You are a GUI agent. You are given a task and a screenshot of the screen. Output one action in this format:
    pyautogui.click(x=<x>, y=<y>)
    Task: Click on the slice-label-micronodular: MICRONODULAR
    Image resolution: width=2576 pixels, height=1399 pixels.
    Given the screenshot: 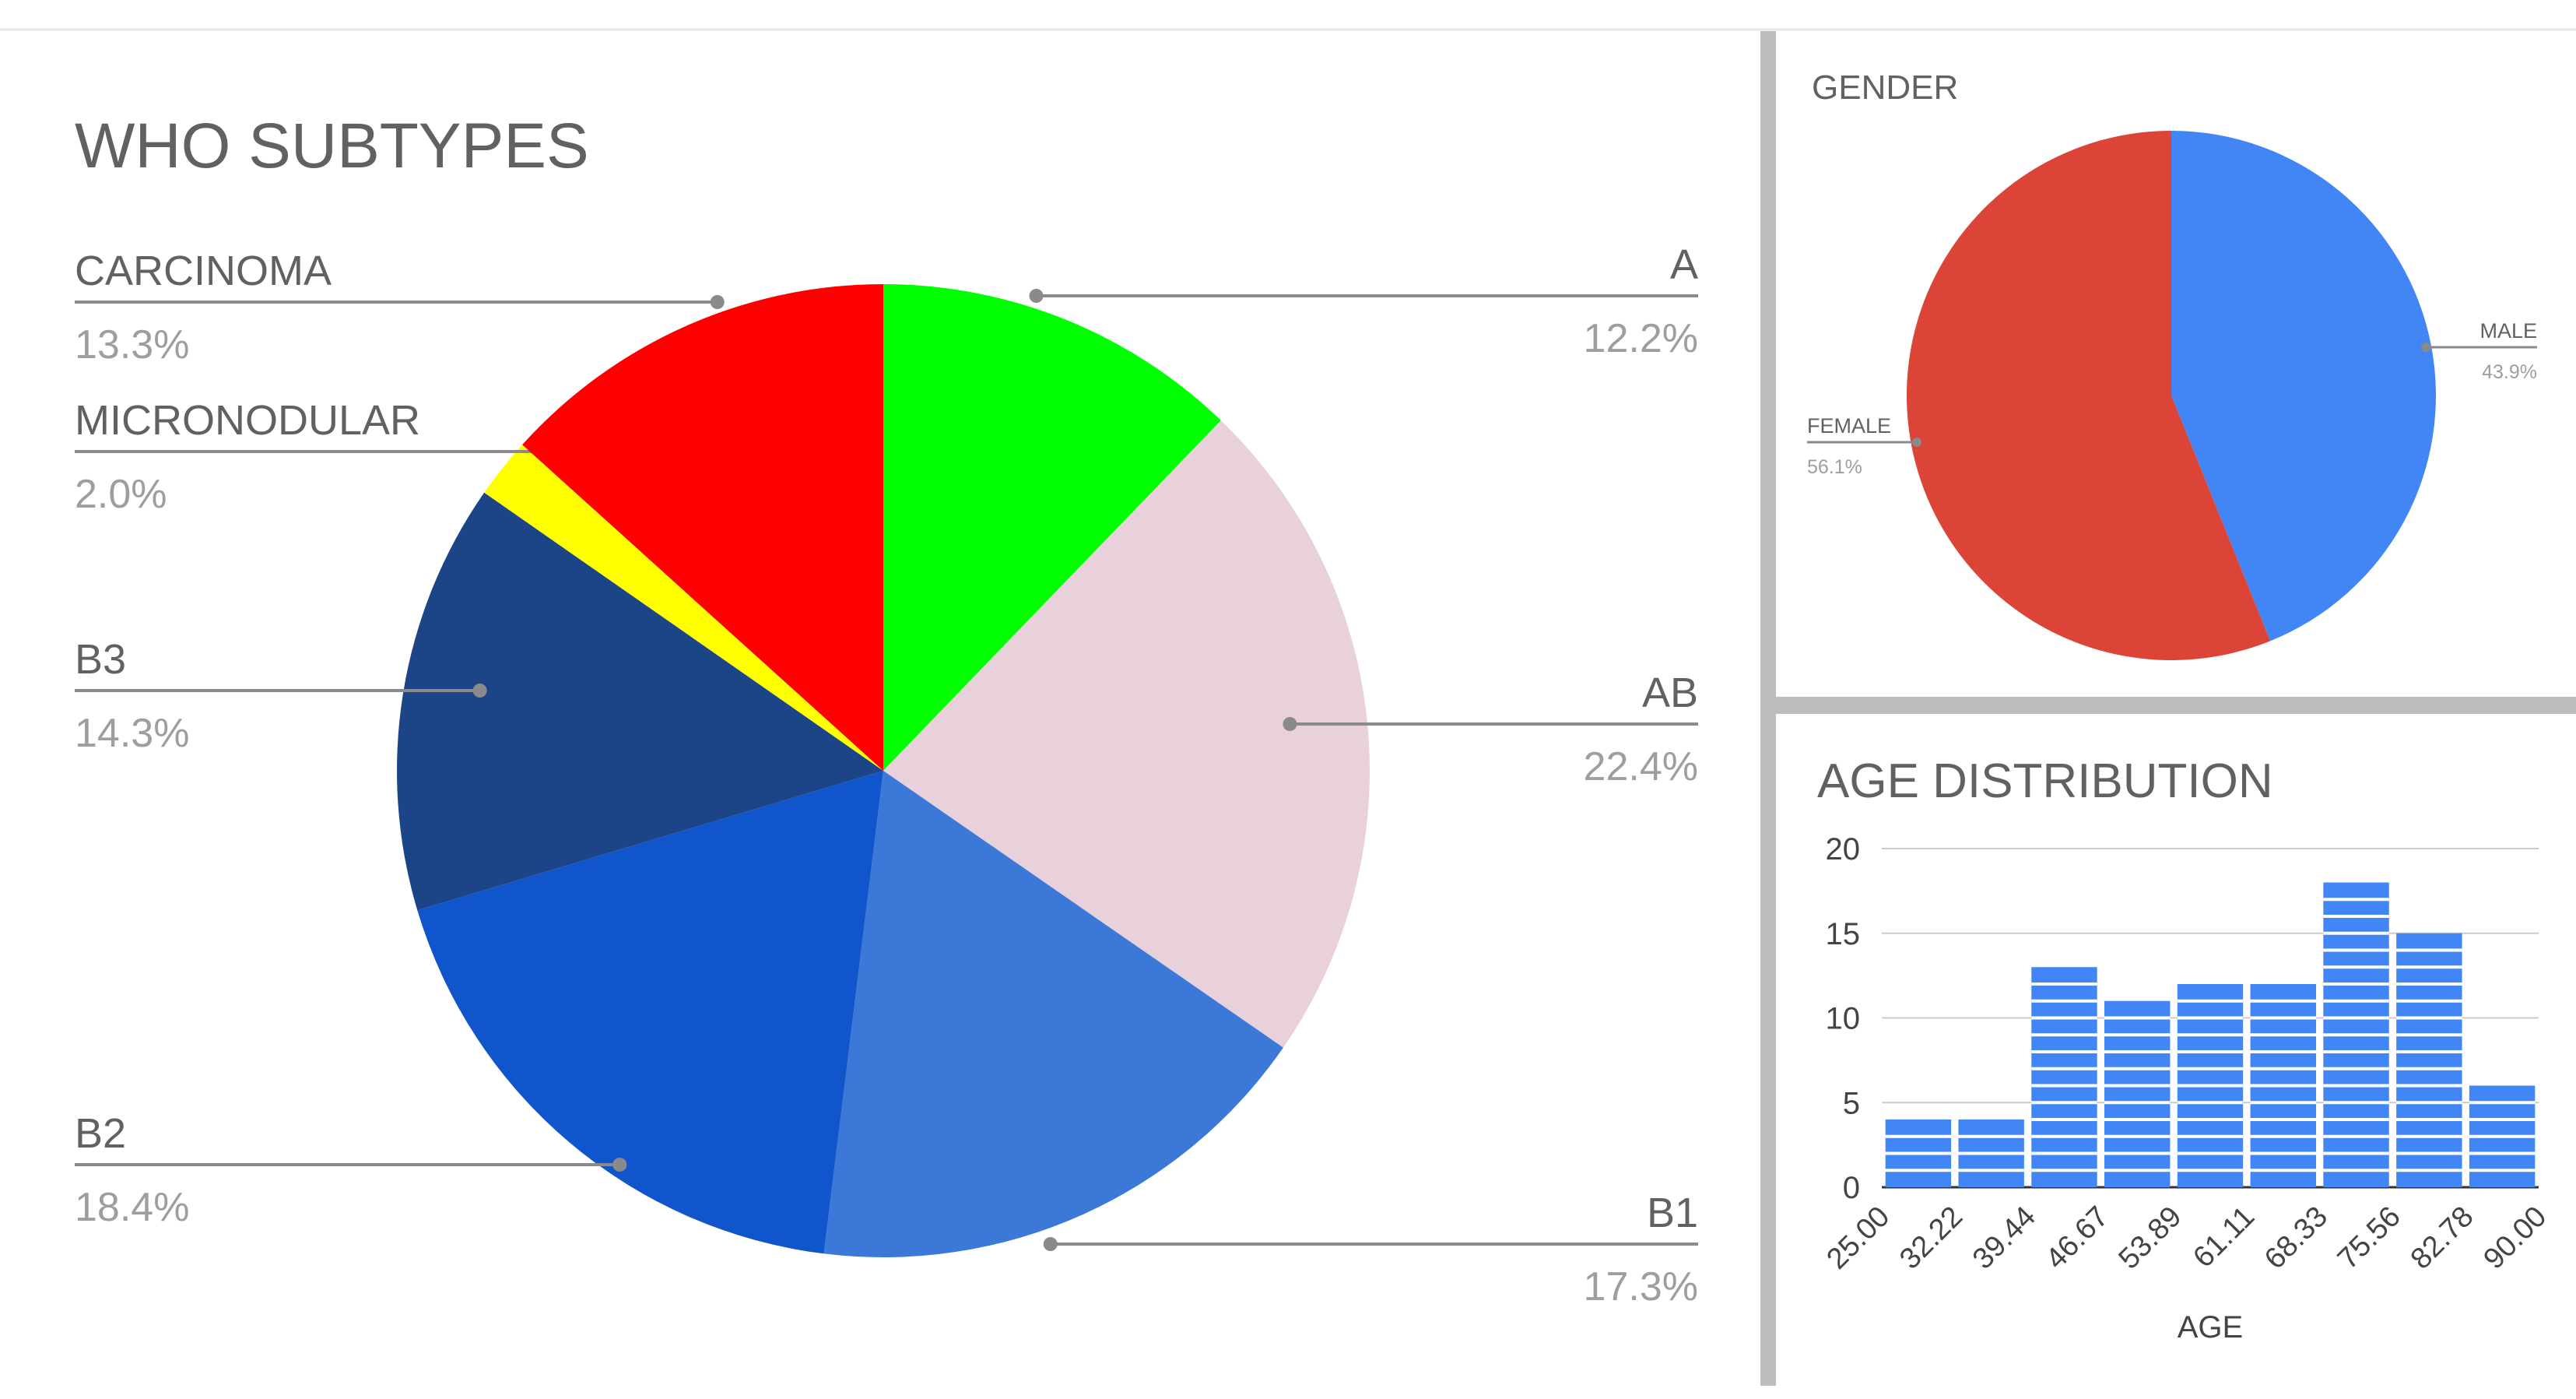 What is the action you would take?
    pyautogui.click(x=248, y=420)
    